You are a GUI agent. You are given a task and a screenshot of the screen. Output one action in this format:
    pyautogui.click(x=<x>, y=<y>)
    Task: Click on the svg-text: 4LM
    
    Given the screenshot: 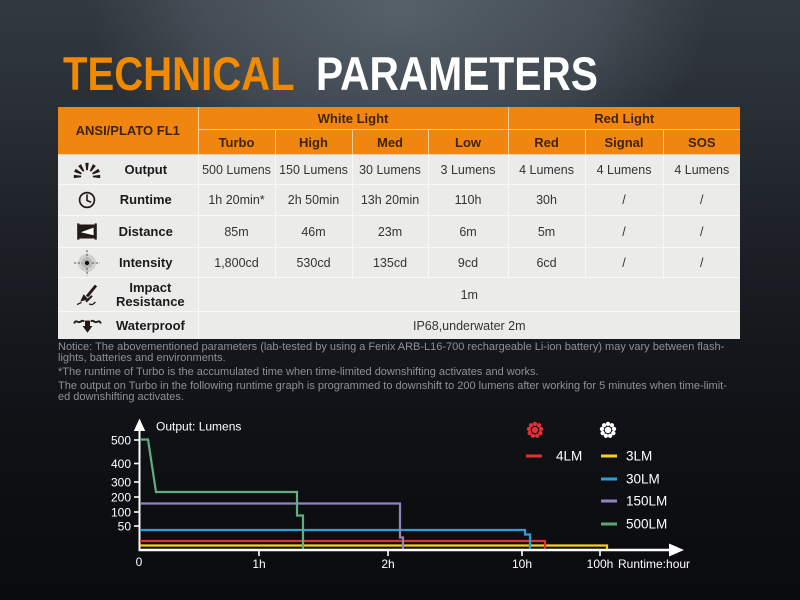 What is the action you would take?
    pyautogui.click(x=569, y=456)
    